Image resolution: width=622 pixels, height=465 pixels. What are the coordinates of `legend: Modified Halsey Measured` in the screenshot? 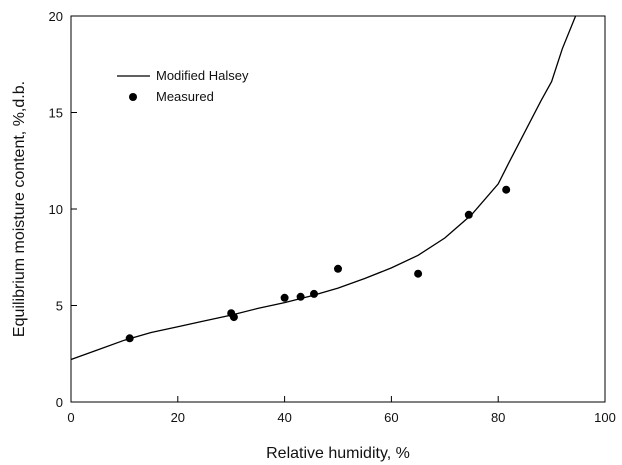 It's located at (183, 86).